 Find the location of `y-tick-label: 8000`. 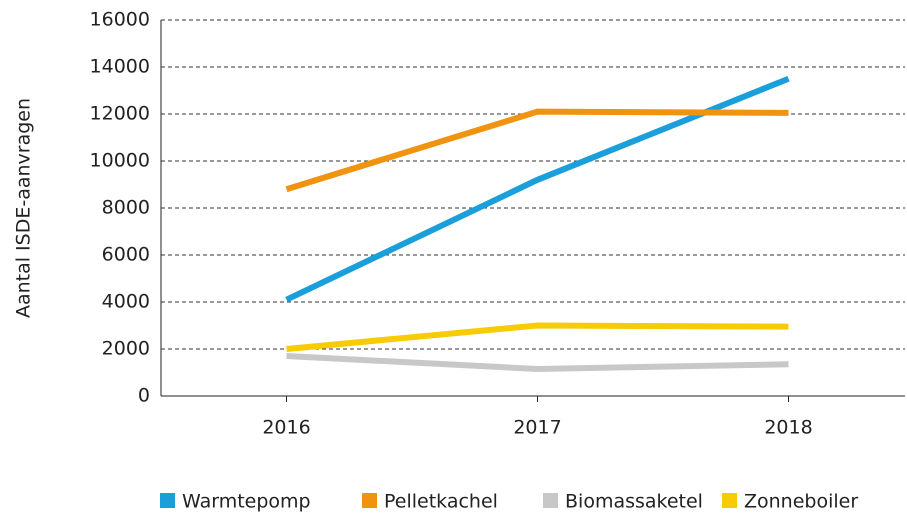

y-tick-label: 8000 is located at coordinates (126, 208).